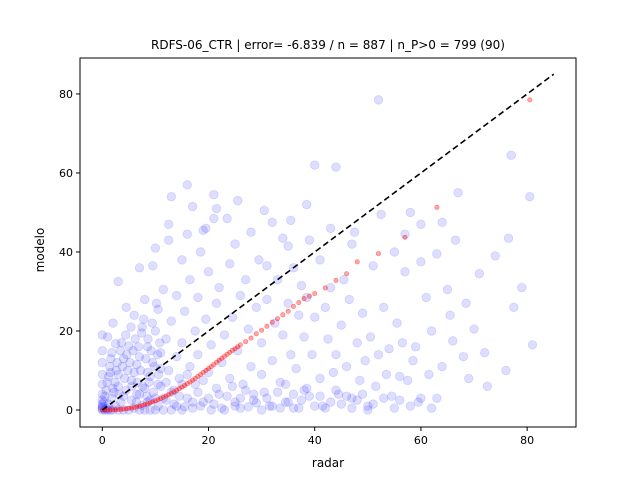  Describe the element at coordinates (328, 463) in the screenshot. I see `x-axis-label: radar` at that location.